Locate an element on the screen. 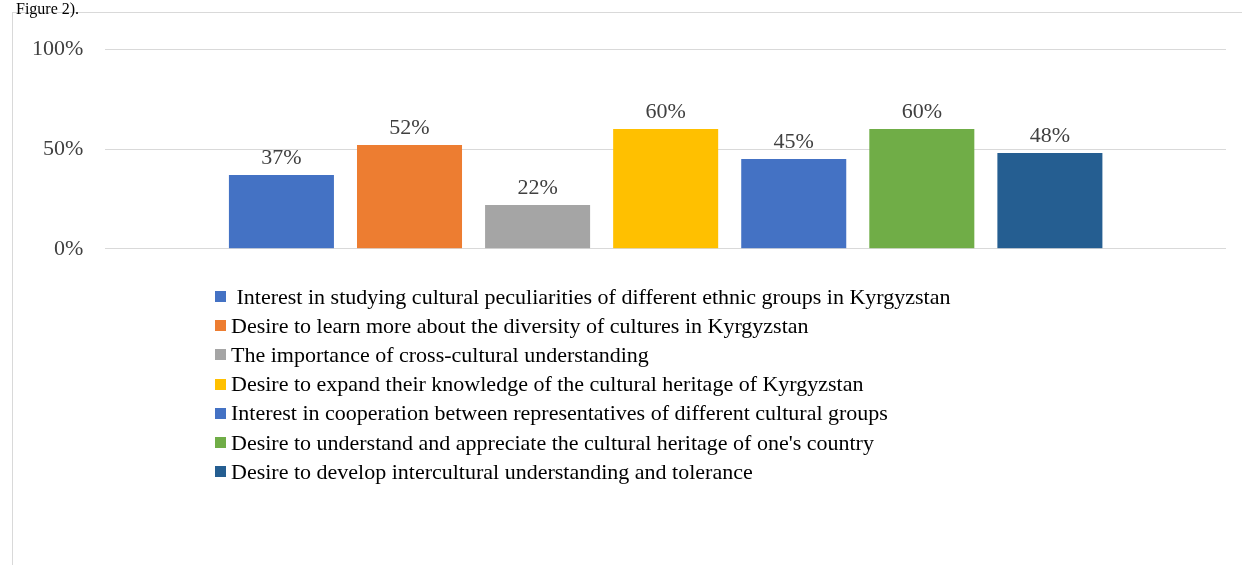  data-label: 45% is located at coordinates (793, 140).